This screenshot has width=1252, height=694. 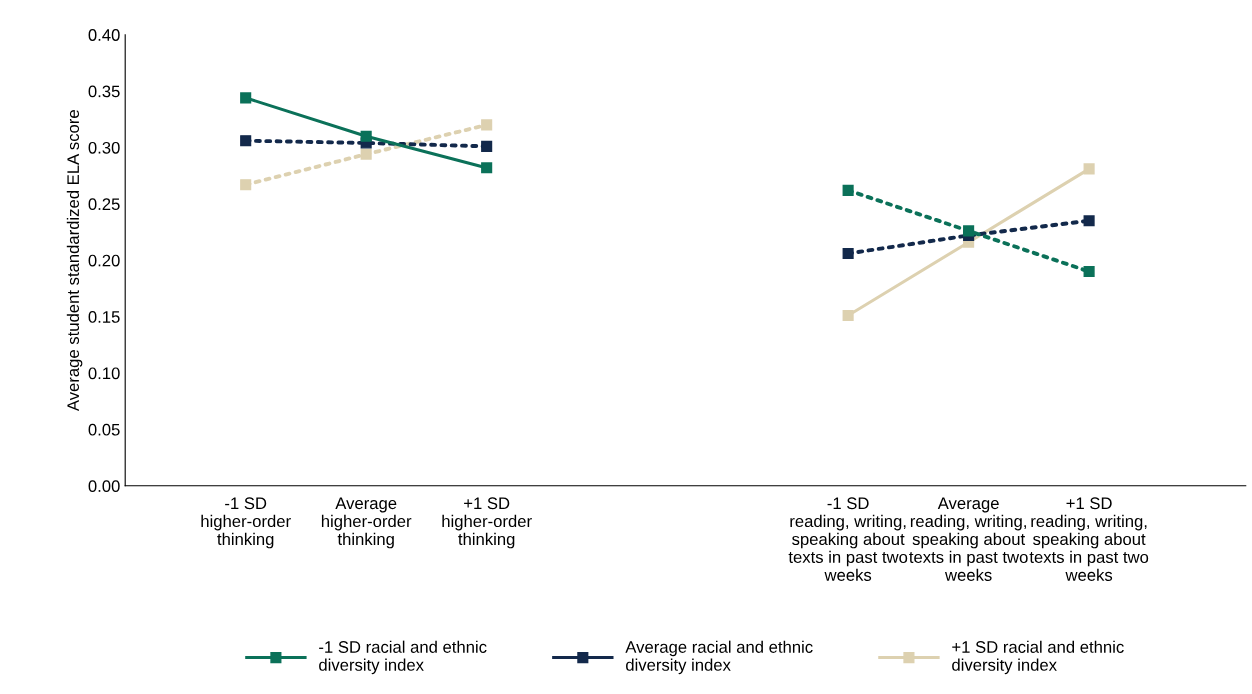 What do you see at coordinates (104, 317) in the screenshot?
I see `y-tick-label: 0.15` at bounding box center [104, 317].